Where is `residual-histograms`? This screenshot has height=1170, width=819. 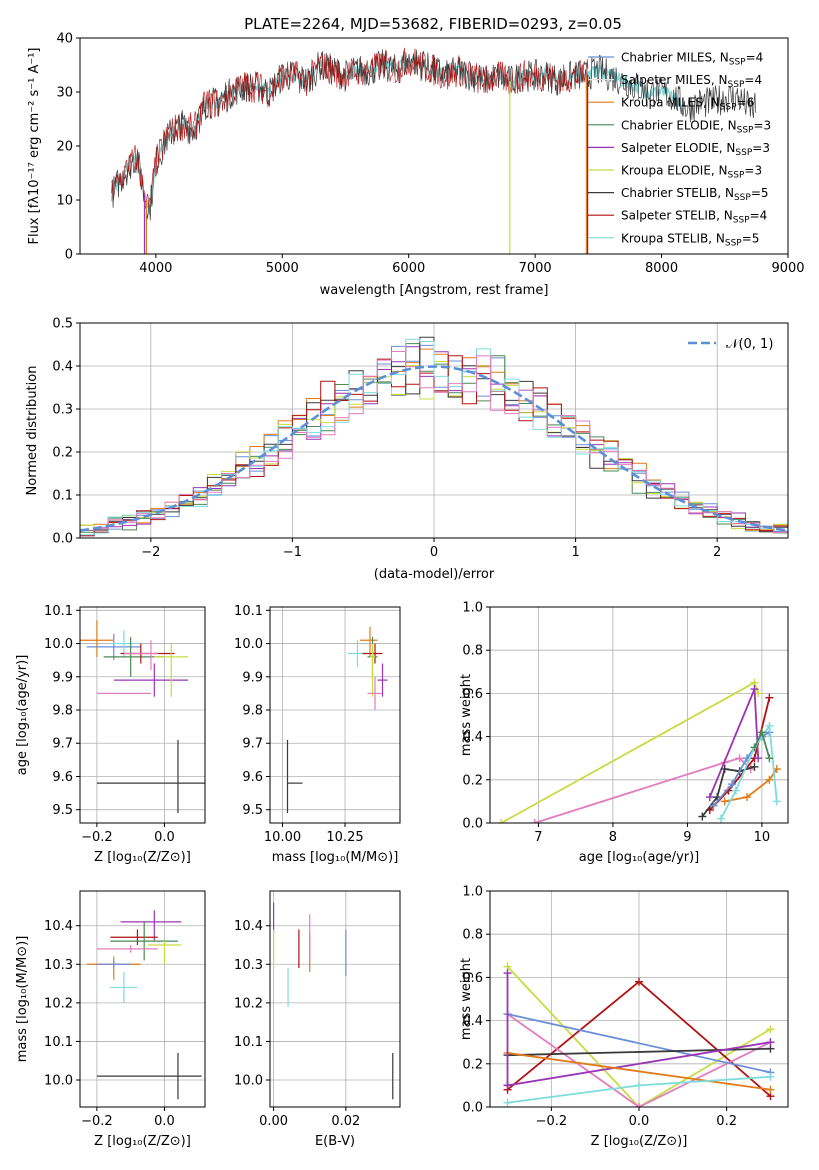
residual-histograms is located at coordinates (434, 436).